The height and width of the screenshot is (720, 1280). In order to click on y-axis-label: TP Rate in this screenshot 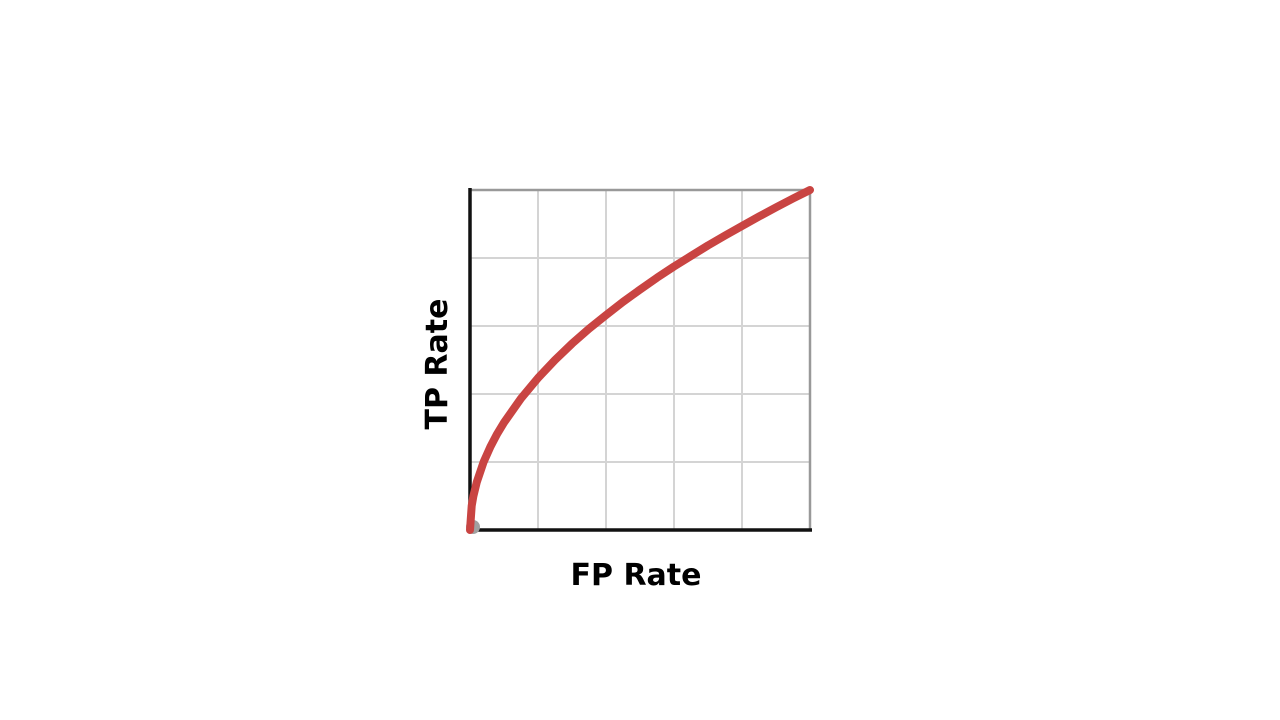, I will do `click(437, 364)`.